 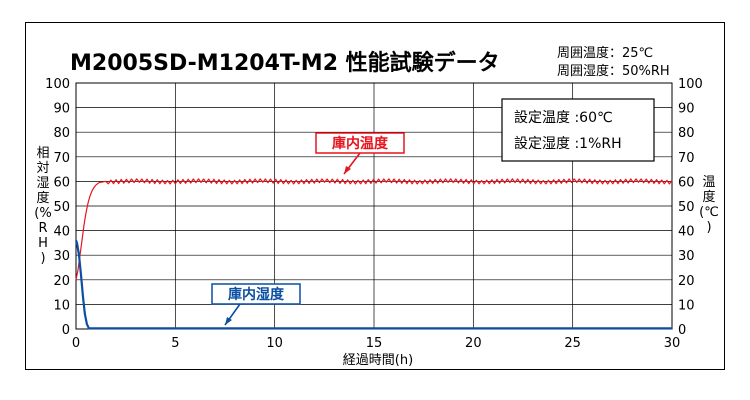 What do you see at coordinates (61, 232) in the screenshot?
I see `y-left-tick-label: 40` at bounding box center [61, 232].